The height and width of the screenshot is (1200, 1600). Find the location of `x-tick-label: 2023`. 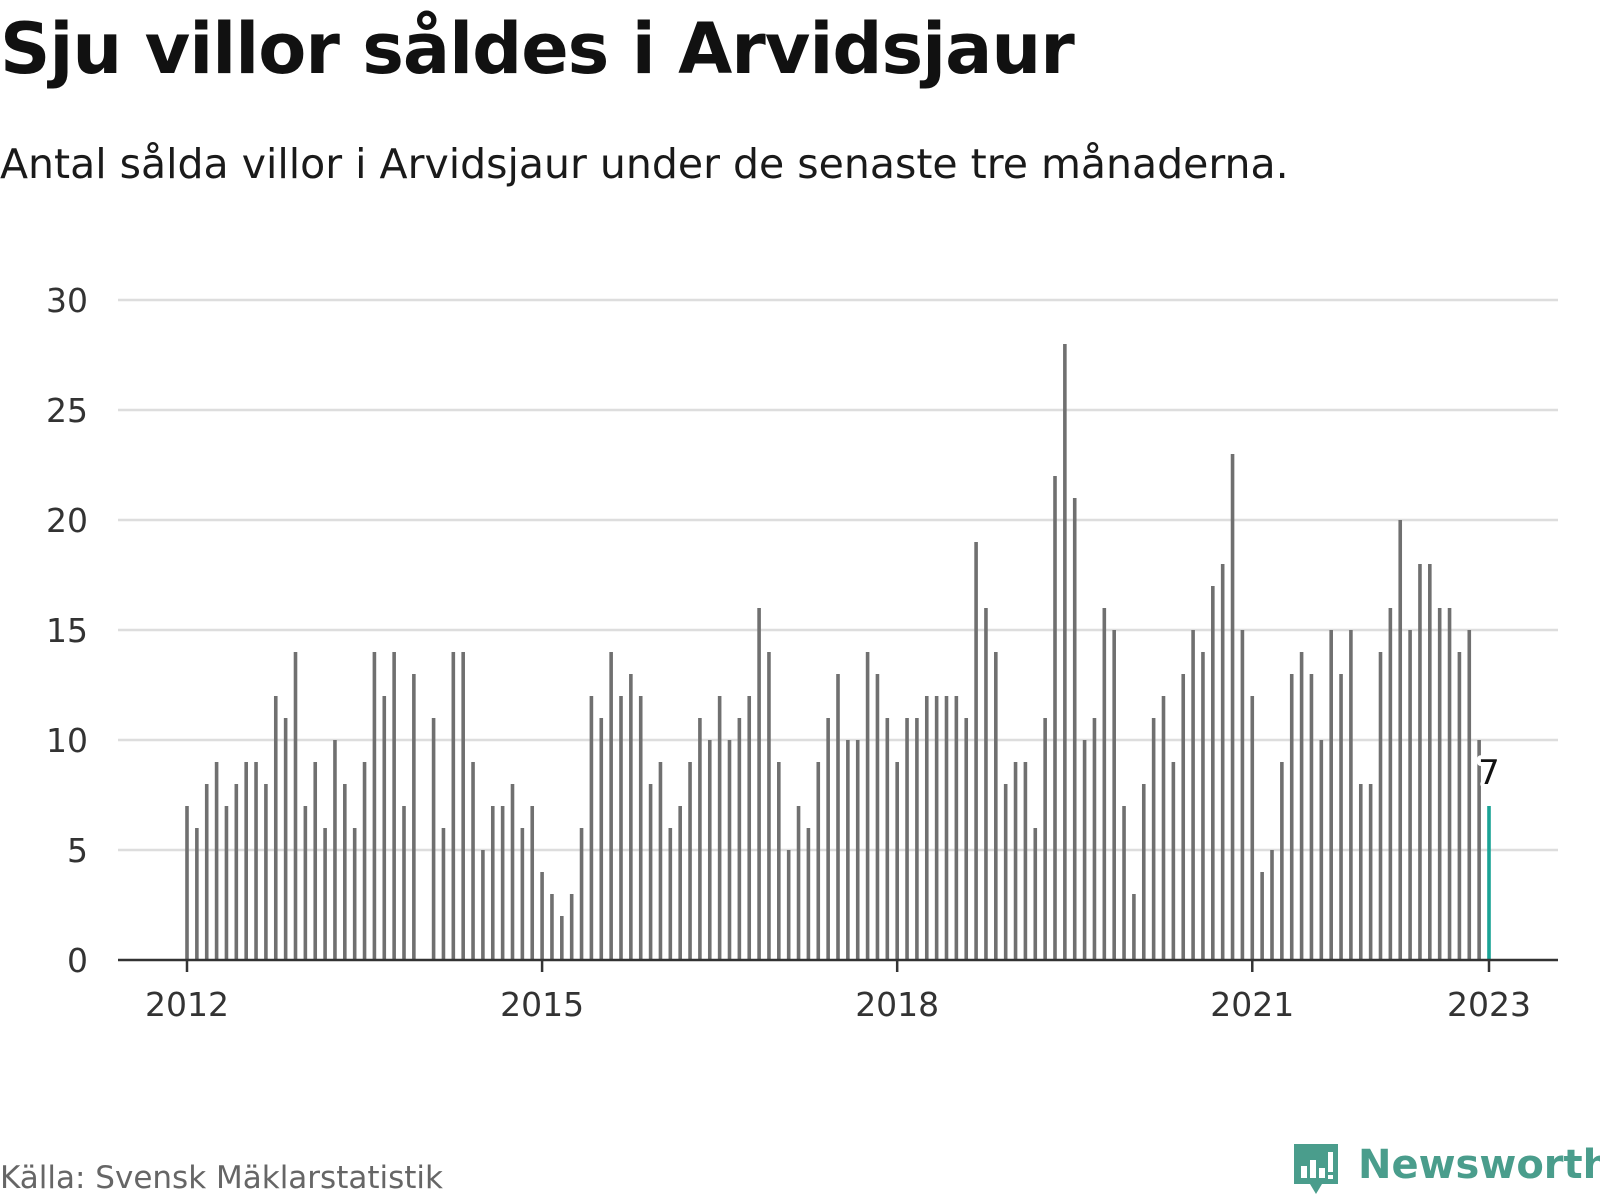

x-tick-label: 2023 is located at coordinates (1489, 1004).